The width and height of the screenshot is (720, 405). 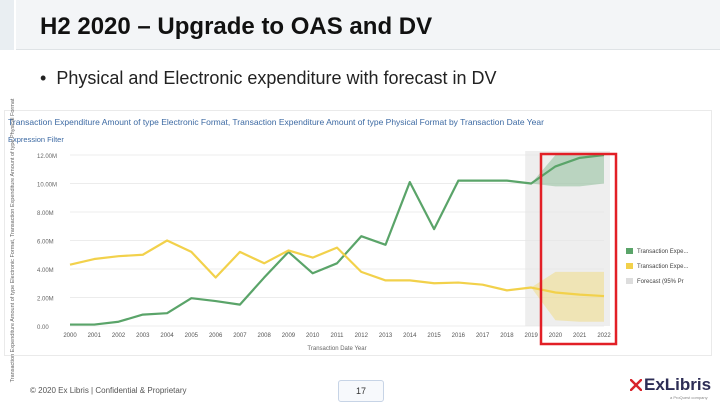 I want to click on x-tick-label: 2011, so click(x=338, y=336).